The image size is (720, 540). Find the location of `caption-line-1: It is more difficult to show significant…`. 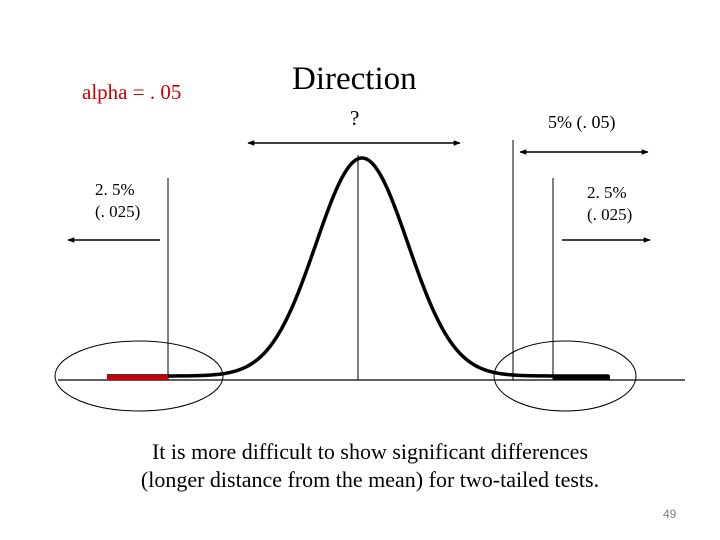

caption-line-1: It is more difficult to show significant… is located at coordinates (370, 451).